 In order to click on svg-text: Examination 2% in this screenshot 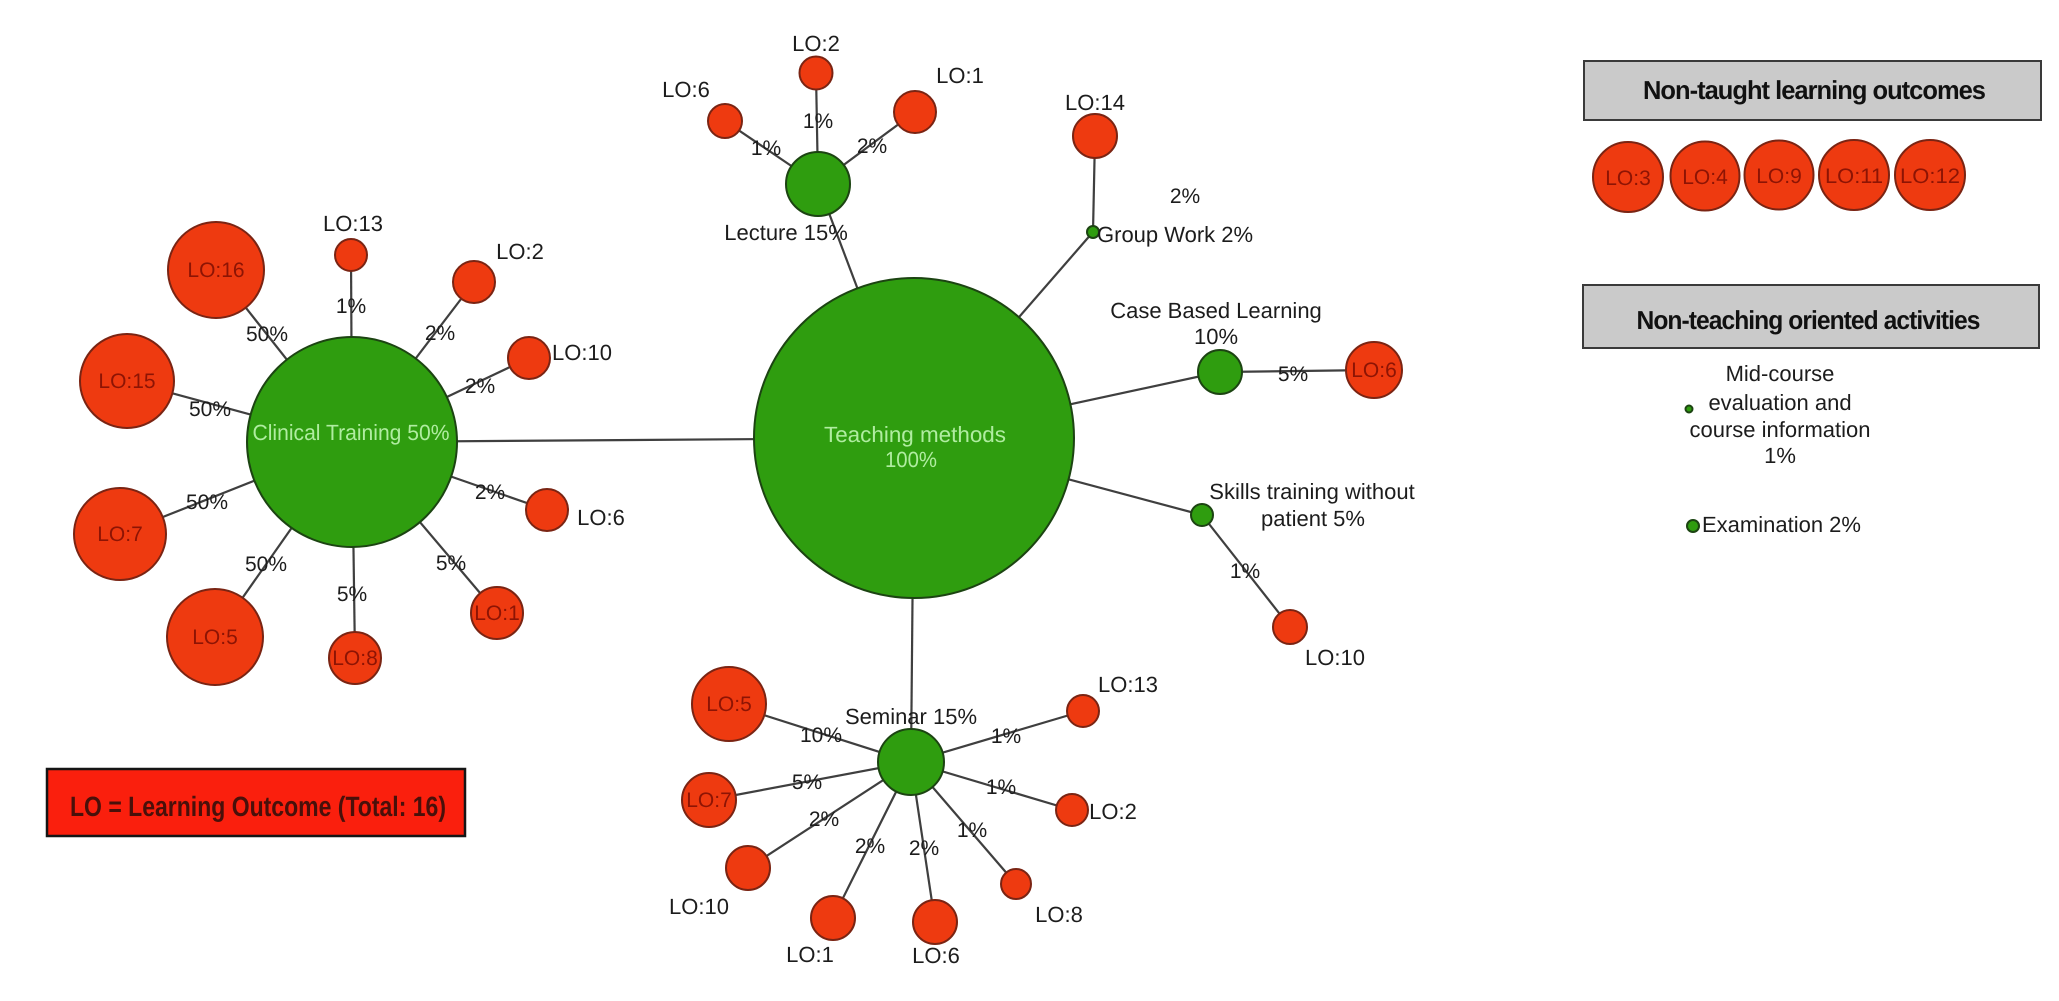, I will do `click(1781, 524)`.